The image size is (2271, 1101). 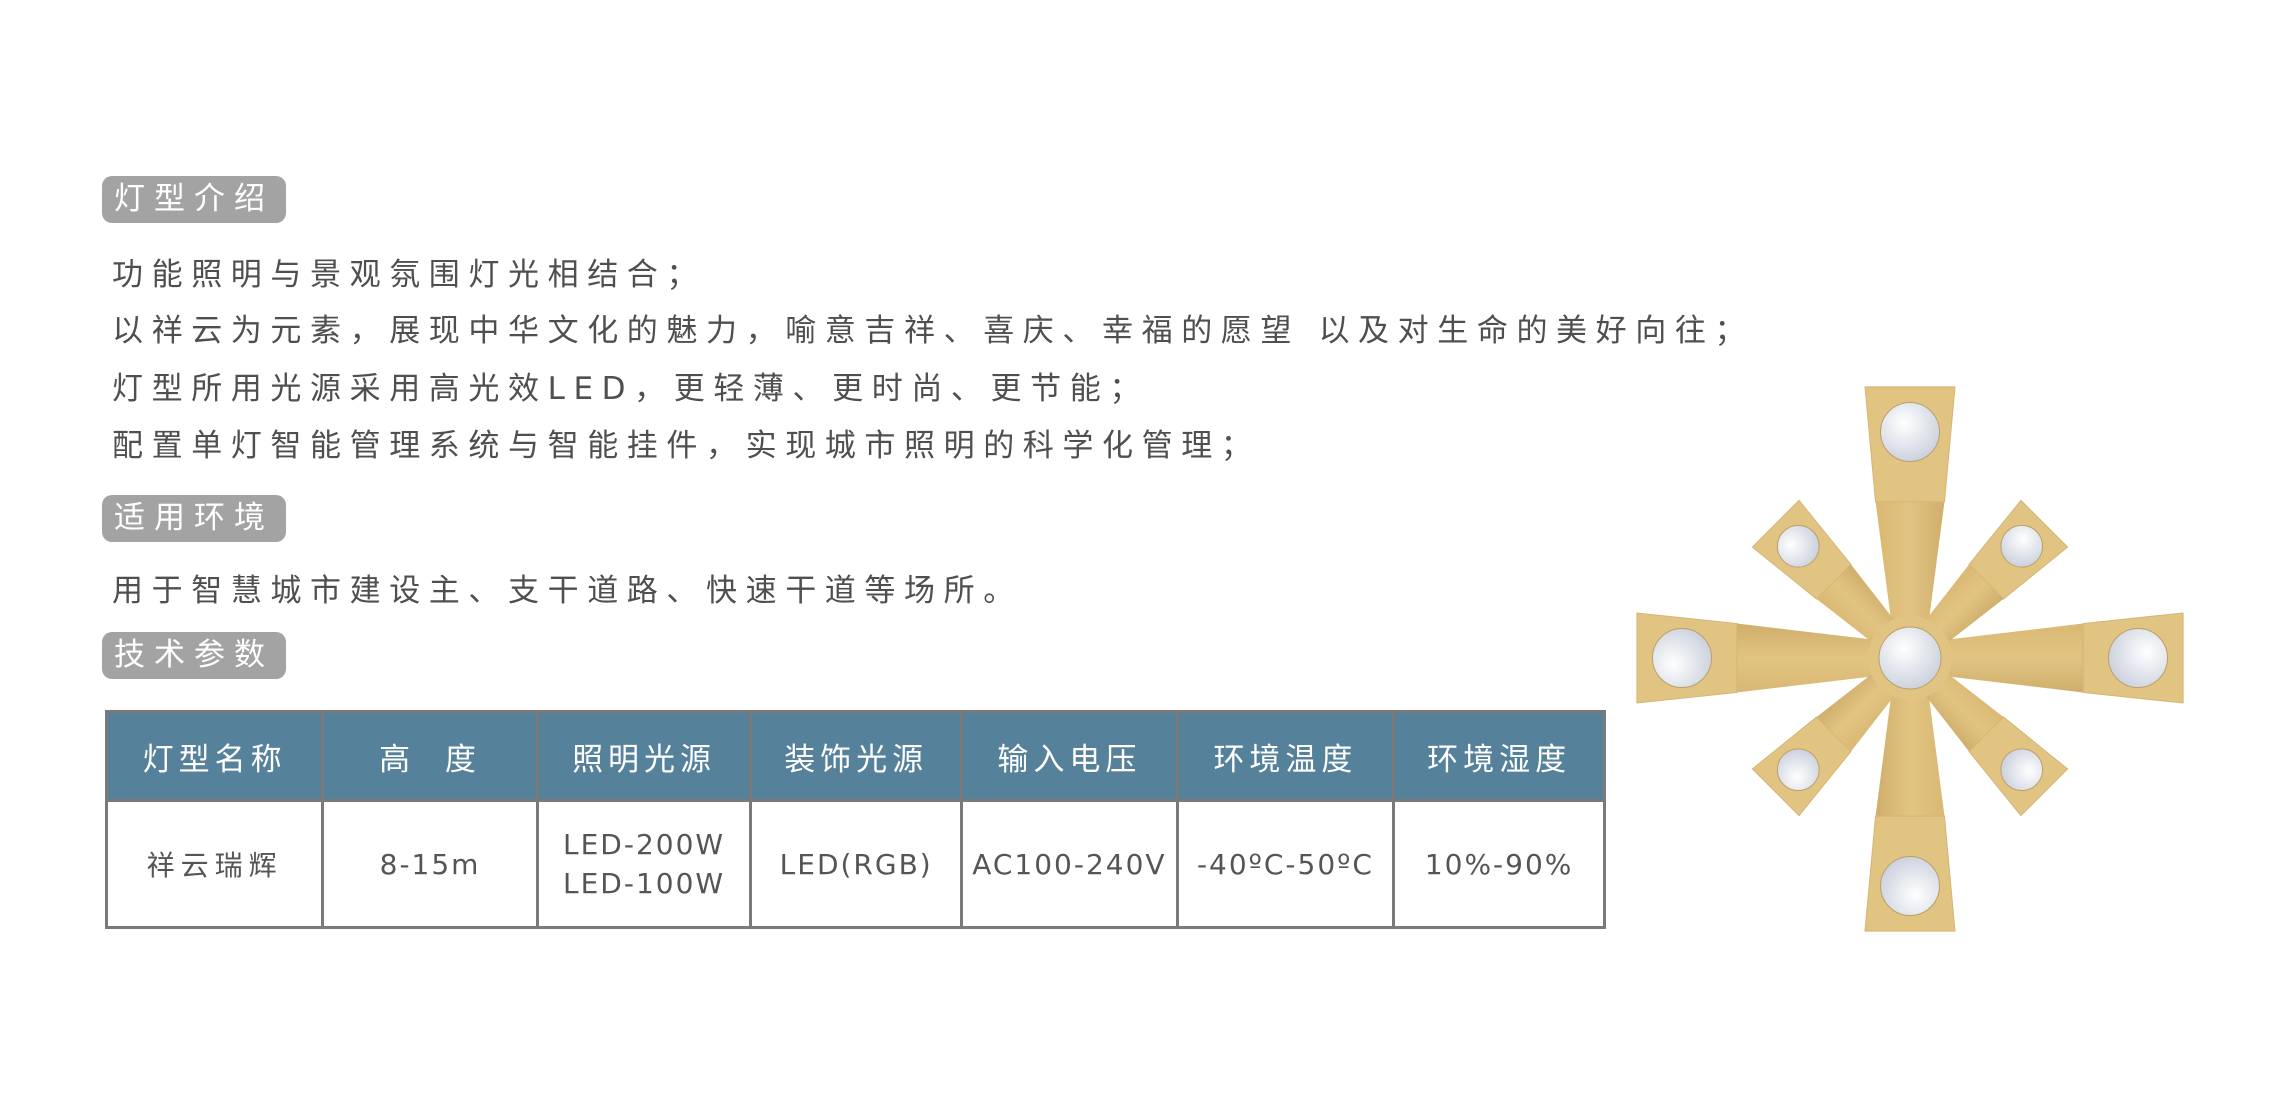 I want to click on header-name: 灯型名称, so click(x=214, y=756).